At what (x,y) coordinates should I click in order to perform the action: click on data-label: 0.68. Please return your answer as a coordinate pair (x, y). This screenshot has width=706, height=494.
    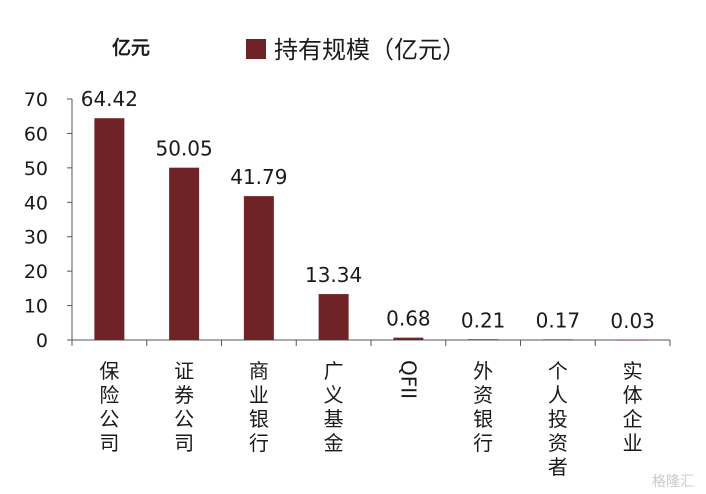
    Looking at the image, I should click on (408, 319).